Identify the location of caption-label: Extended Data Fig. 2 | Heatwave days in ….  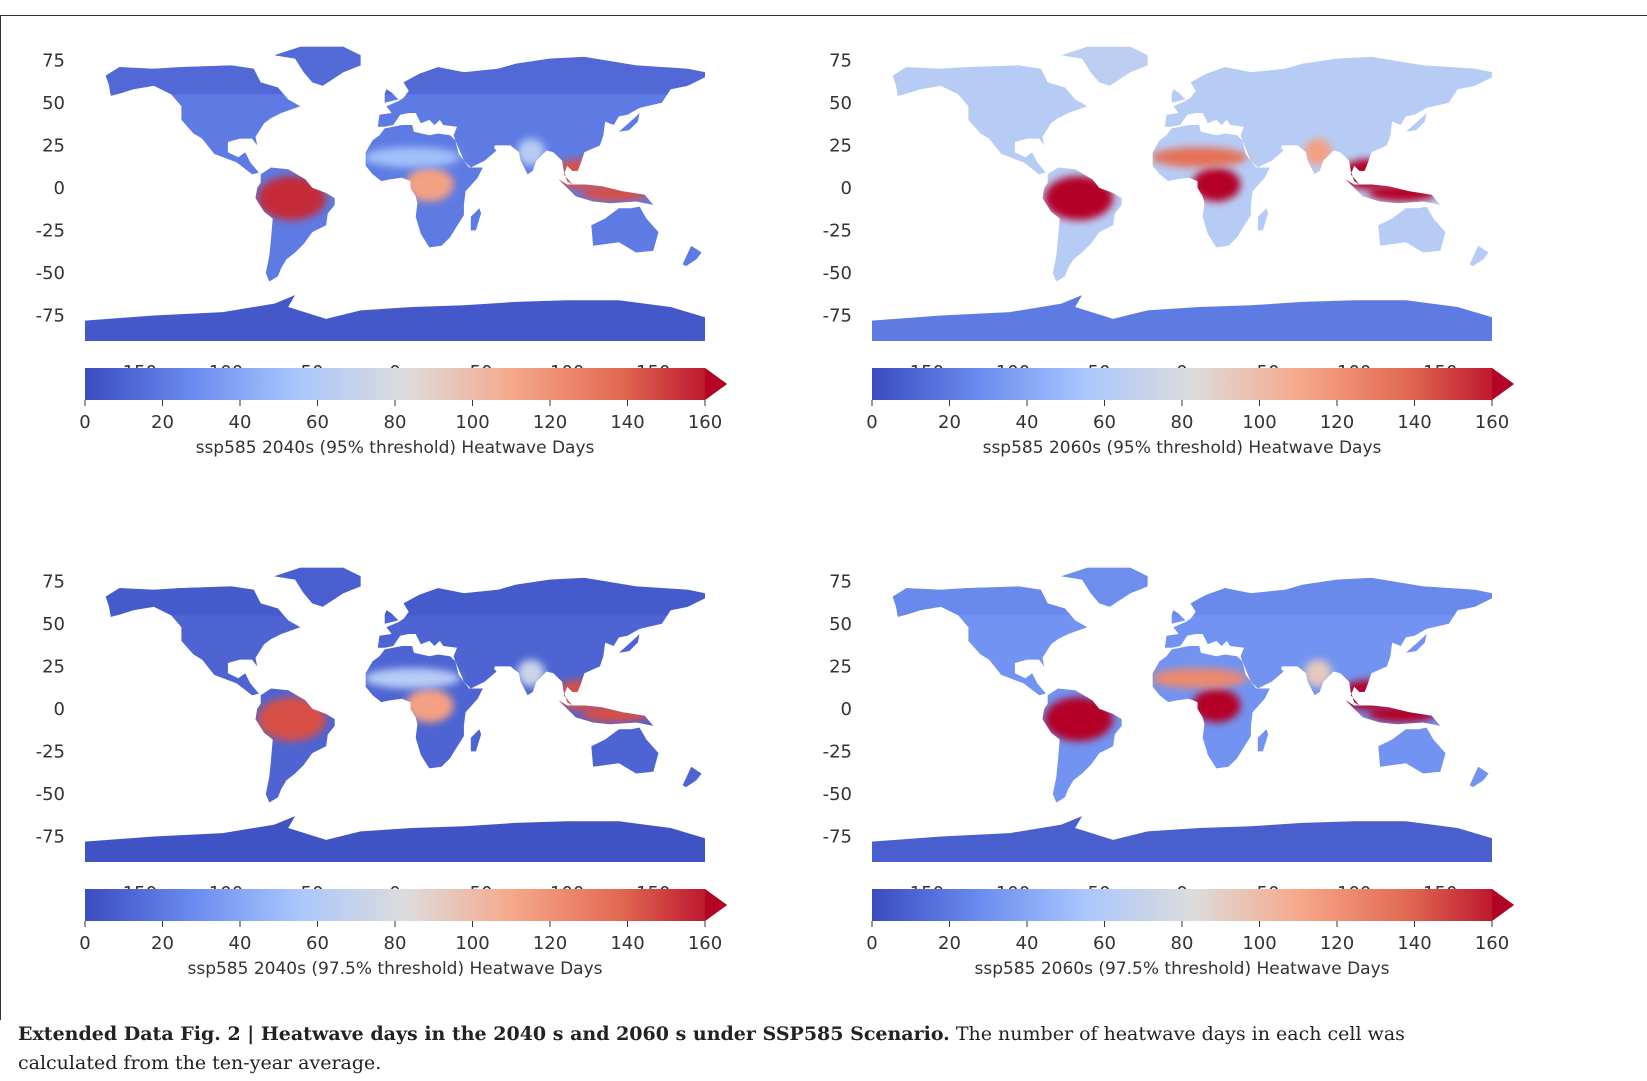
(484, 1034).